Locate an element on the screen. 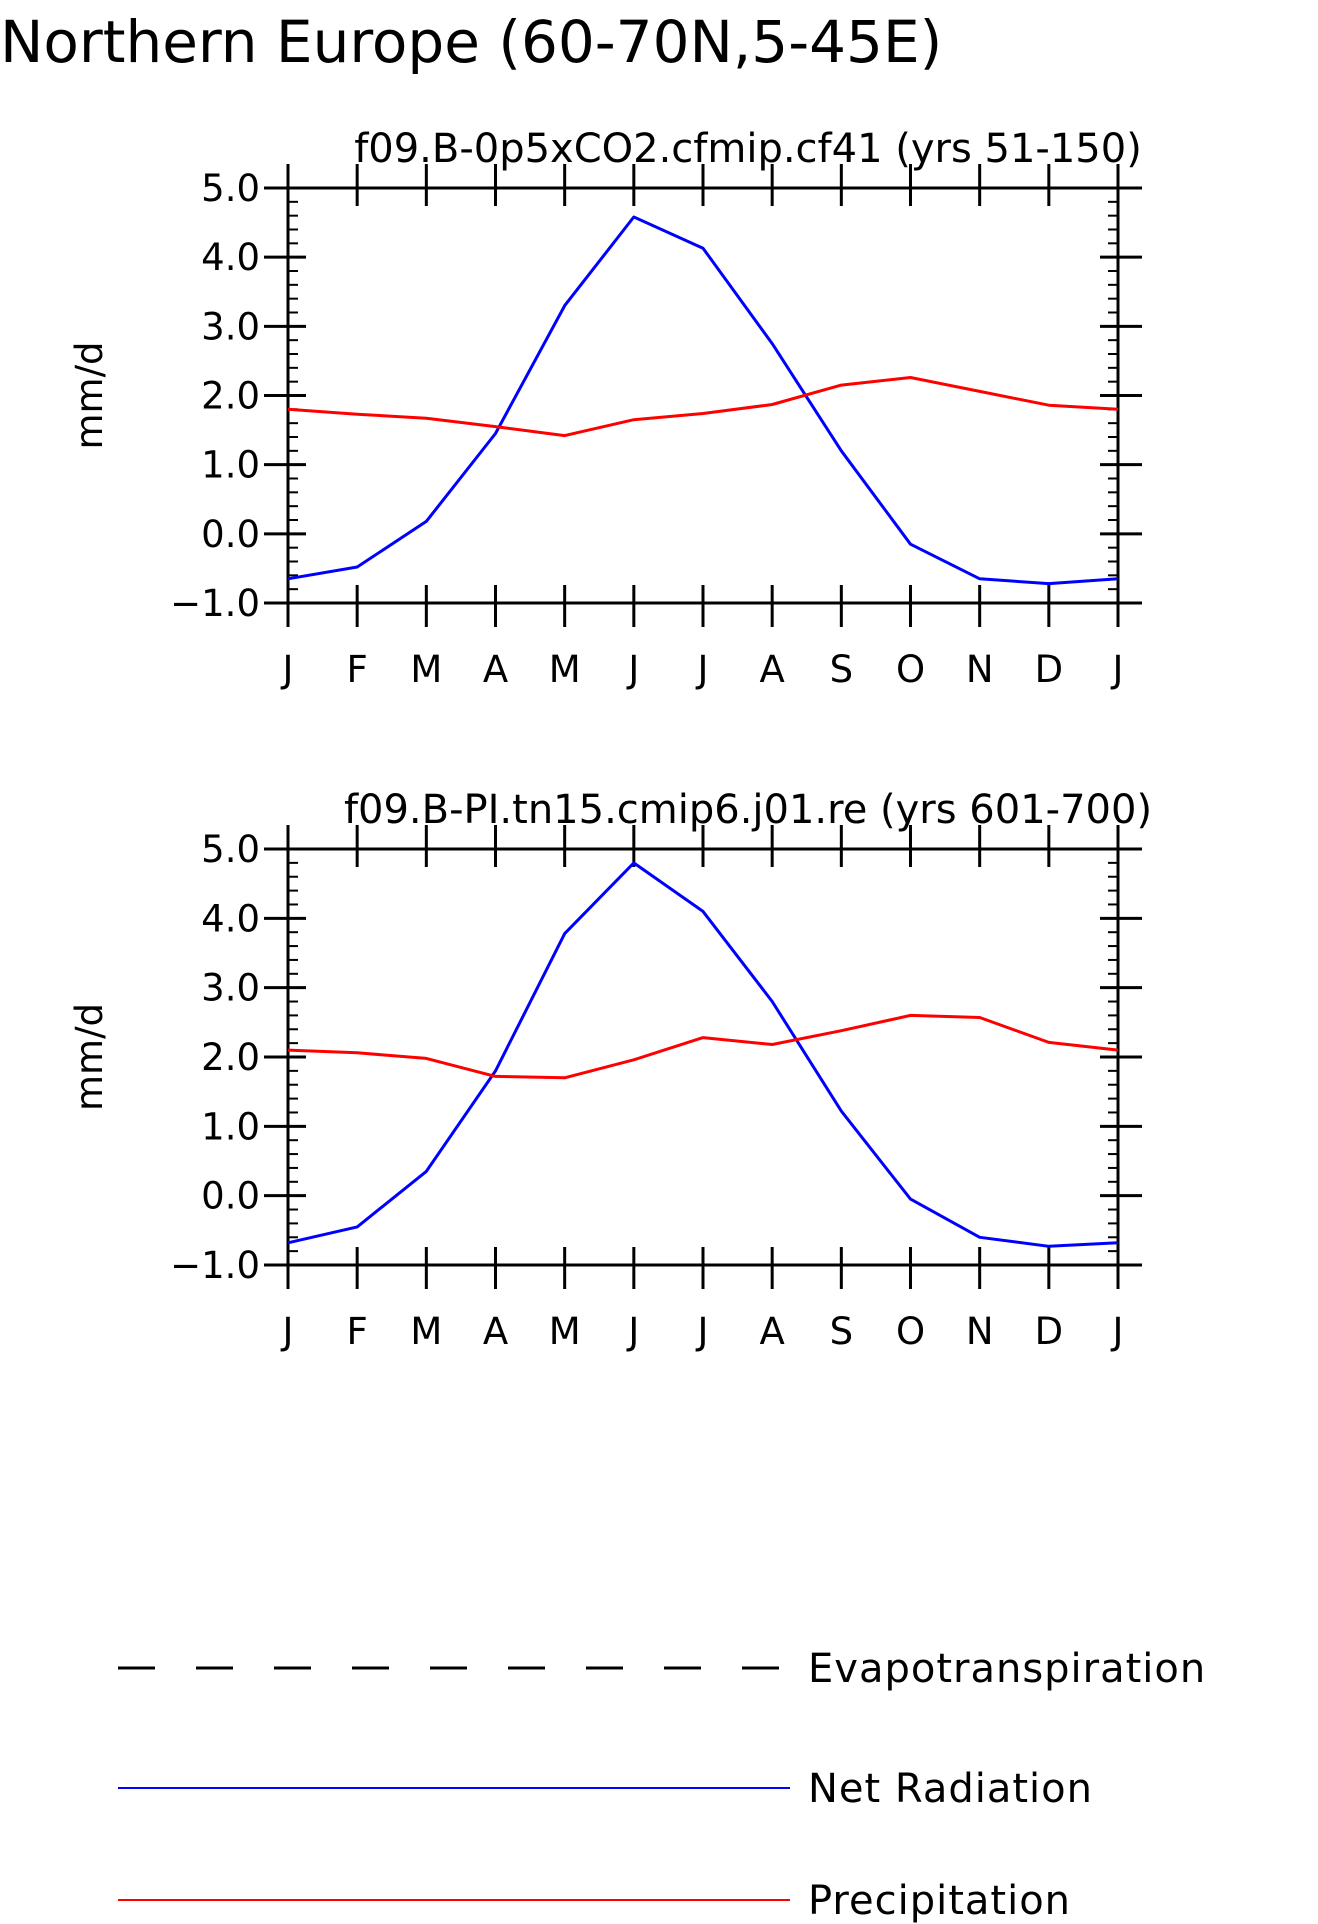 The image size is (1318, 1924). legend-item-net-radiation: Net Radiation is located at coordinates (605, 1789).